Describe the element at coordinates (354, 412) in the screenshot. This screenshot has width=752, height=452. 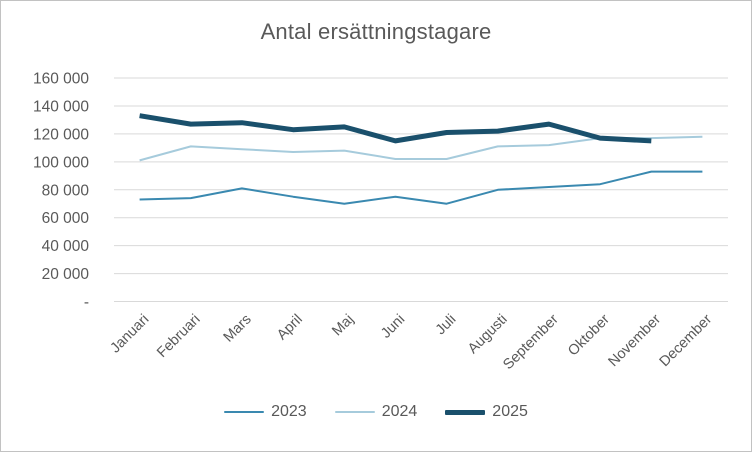
I see `legend-swatch-2024` at that location.